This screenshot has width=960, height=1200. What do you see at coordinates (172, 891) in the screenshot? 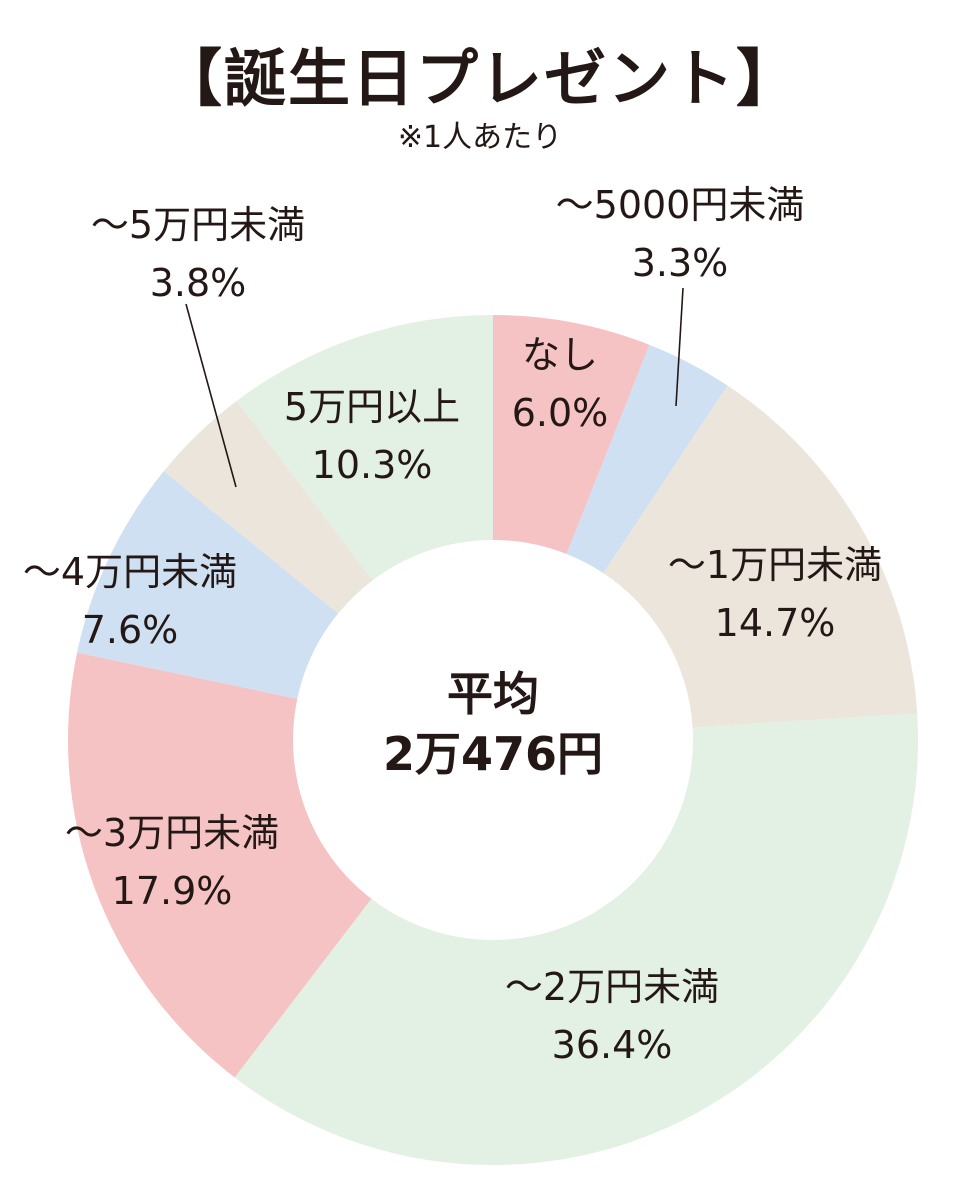
I see `slice-value-label: 17.9%` at bounding box center [172, 891].